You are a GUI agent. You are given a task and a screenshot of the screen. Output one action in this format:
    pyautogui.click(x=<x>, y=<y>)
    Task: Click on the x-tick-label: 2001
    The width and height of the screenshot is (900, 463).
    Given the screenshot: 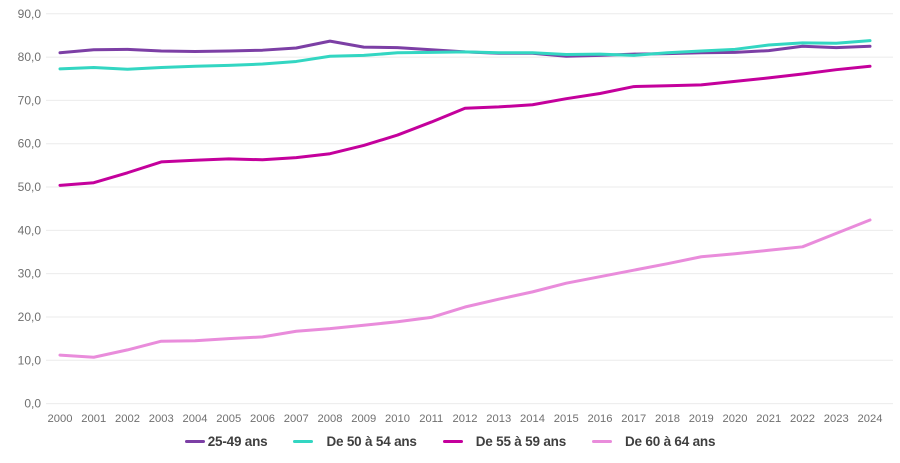 What is the action you would take?
    pyautogui.click(x=93, y=419)
    